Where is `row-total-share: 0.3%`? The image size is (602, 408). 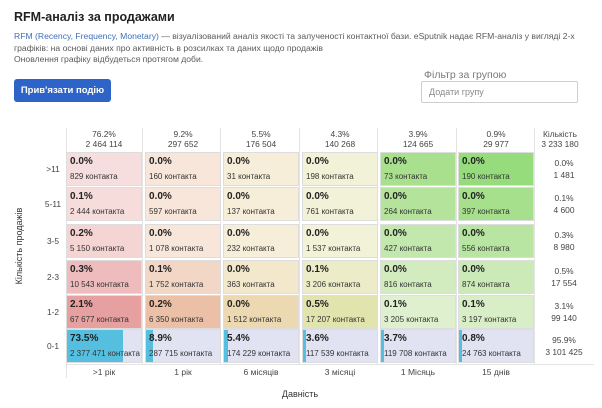 row-total-share: 0.3% is located at coordinates (564, 235).